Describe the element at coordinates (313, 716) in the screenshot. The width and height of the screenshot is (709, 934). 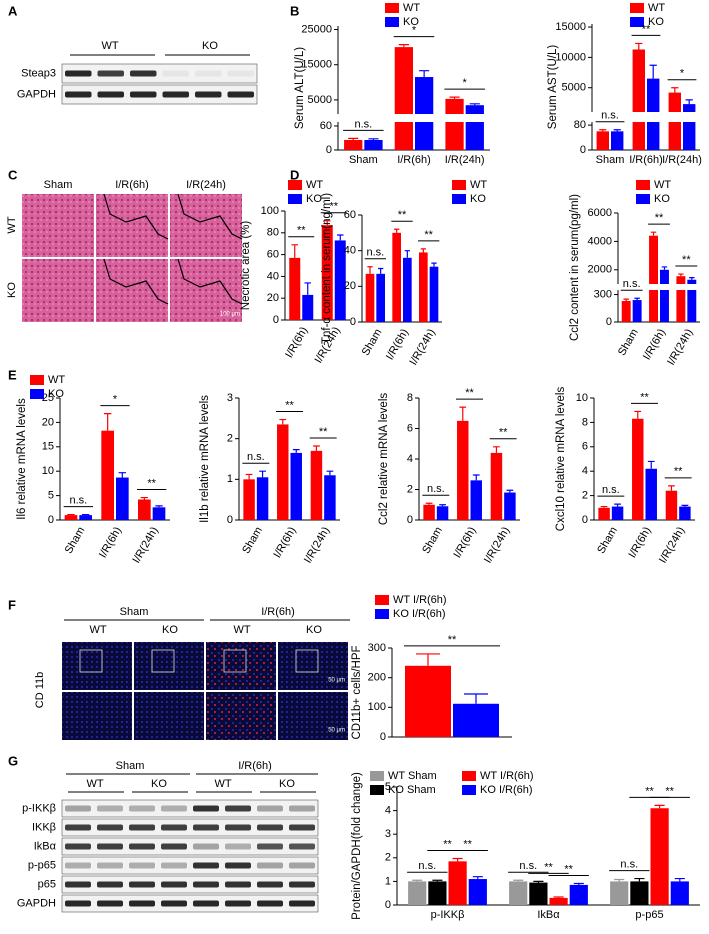
I see `if-image` at that location.